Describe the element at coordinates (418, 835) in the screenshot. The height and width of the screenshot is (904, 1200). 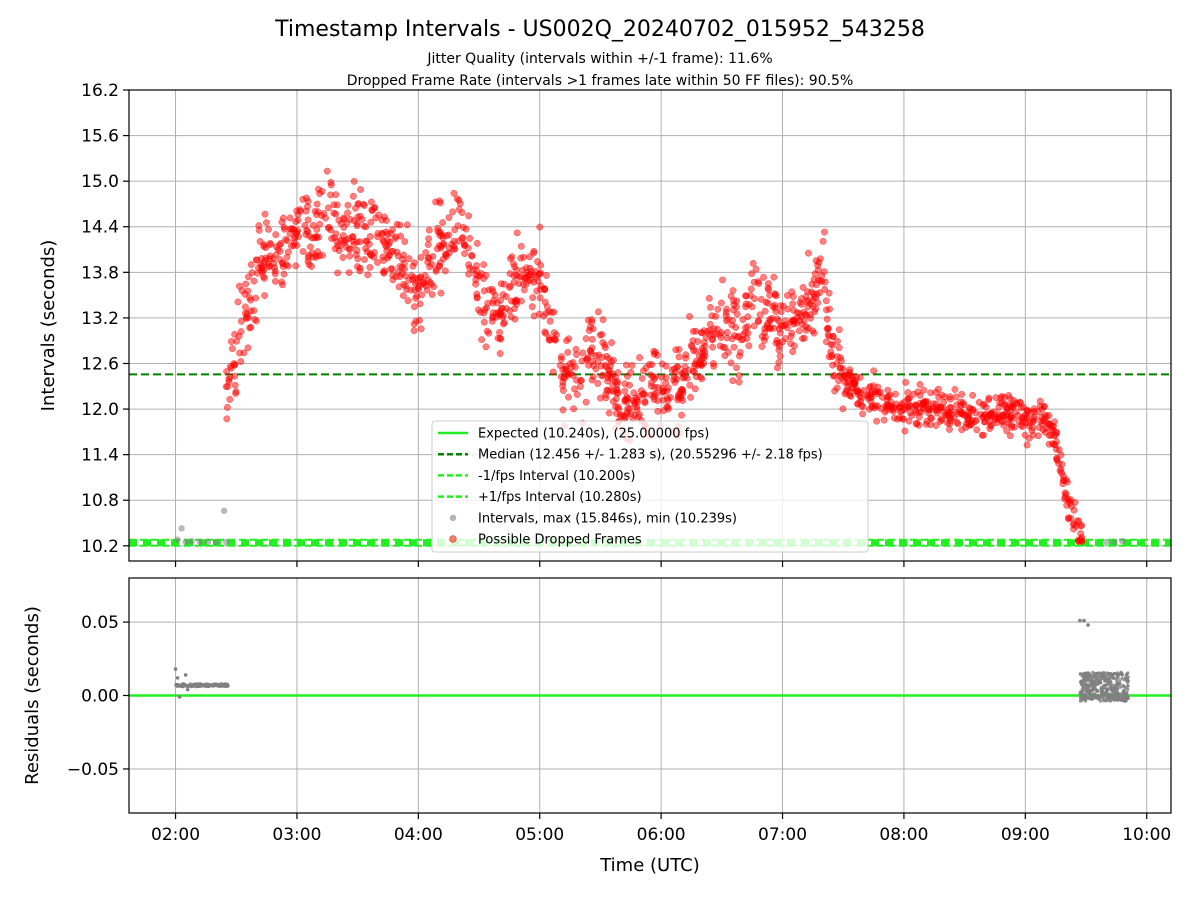
I see `x-tick-label: 04:00` at that location.